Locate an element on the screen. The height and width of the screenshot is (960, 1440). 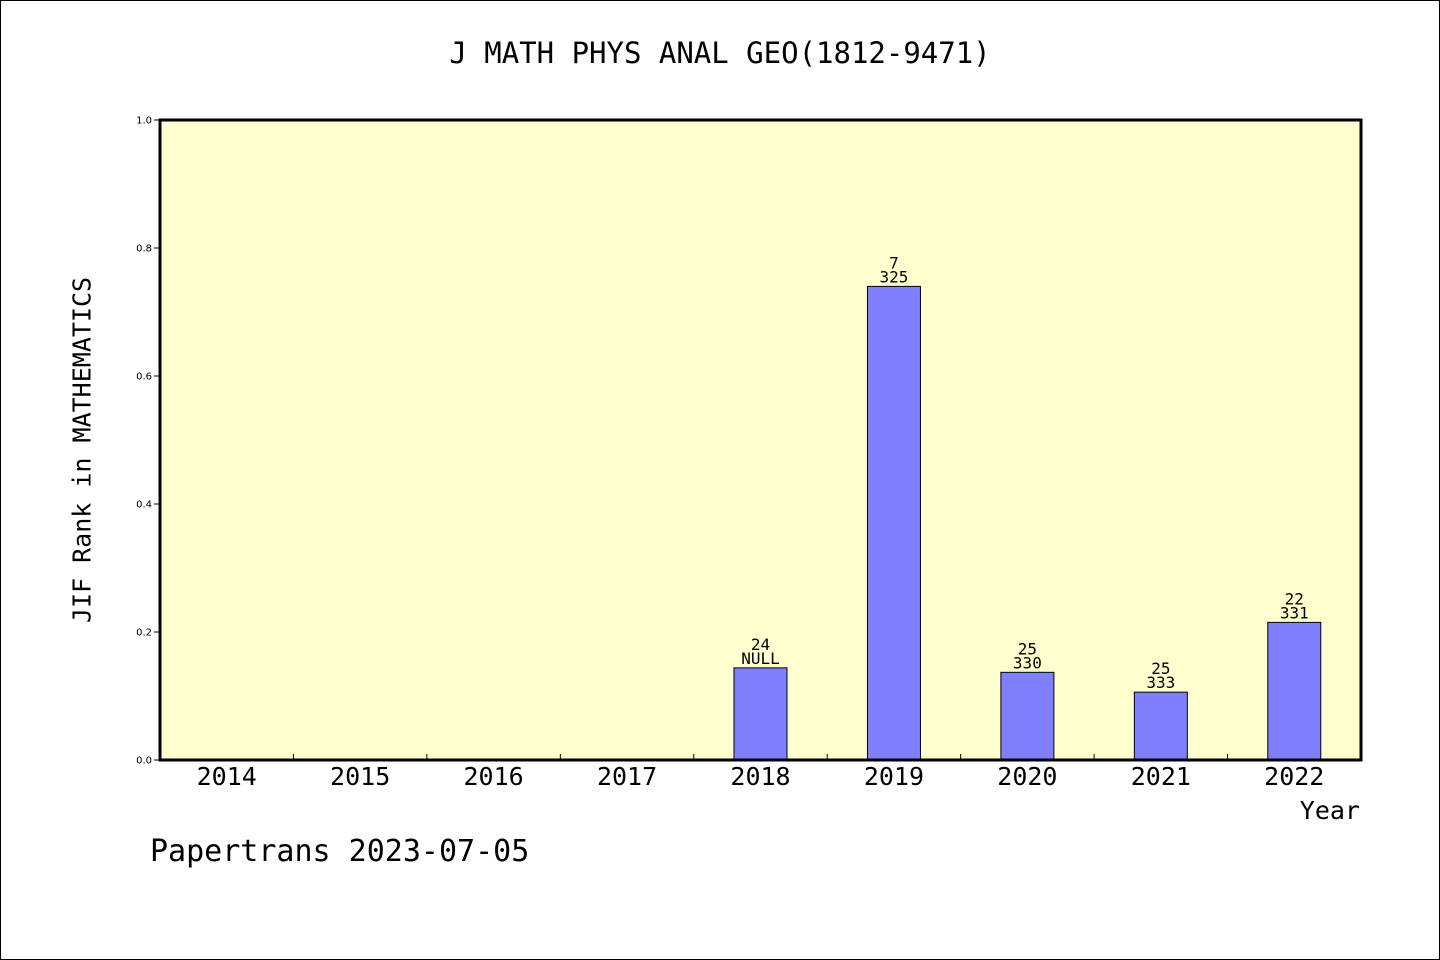
bar-2019 is located at coordinates (893, 523).